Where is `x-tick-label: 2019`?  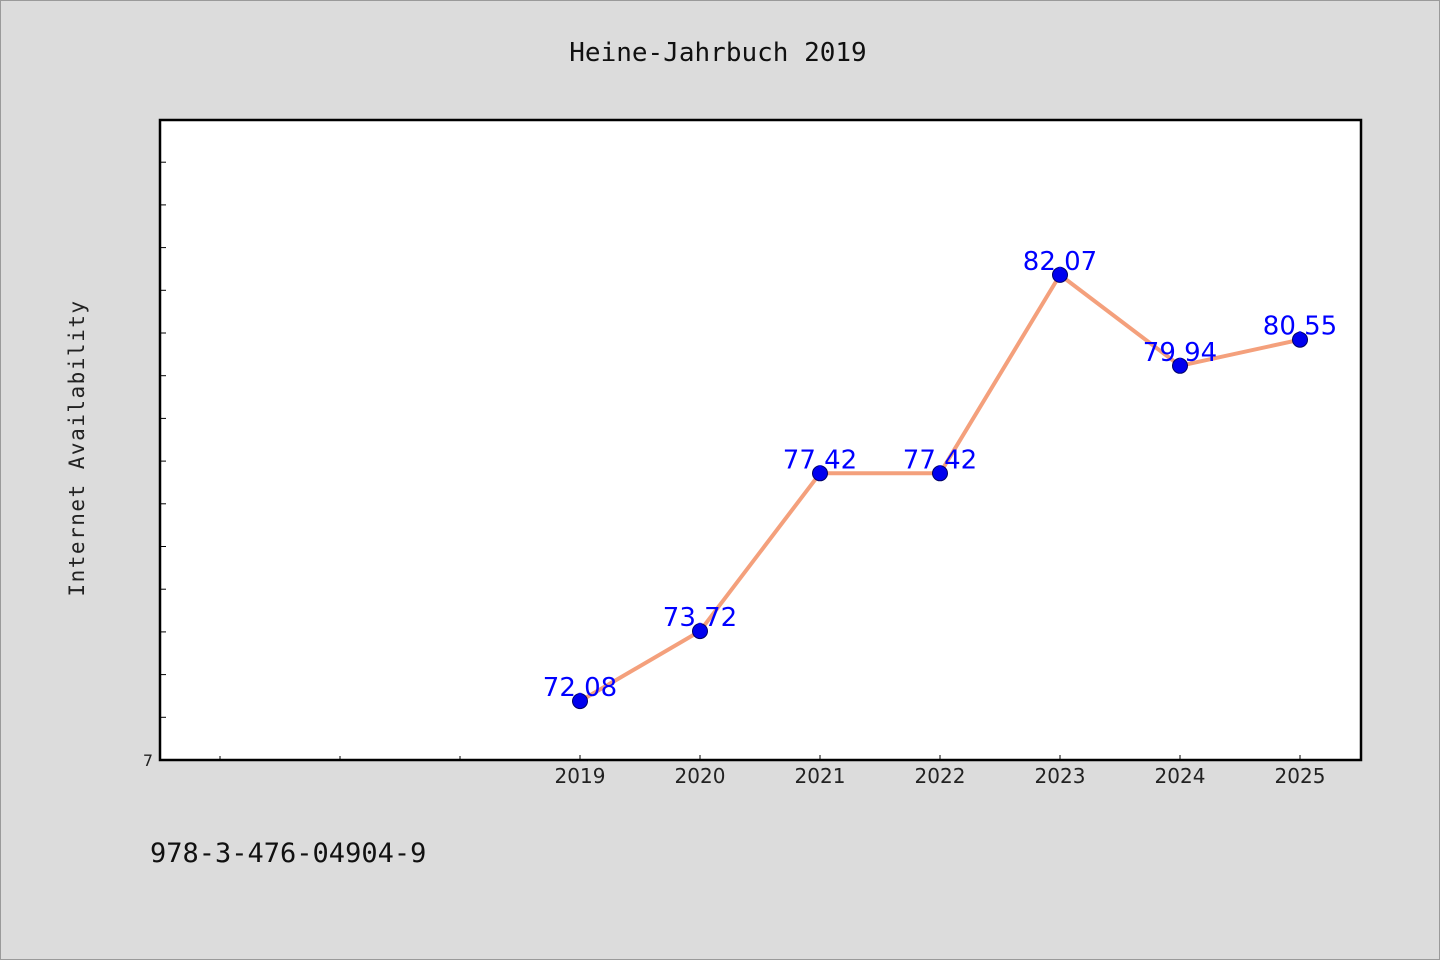 x-tick-label: 2019 is located at coordinates (580, 776).